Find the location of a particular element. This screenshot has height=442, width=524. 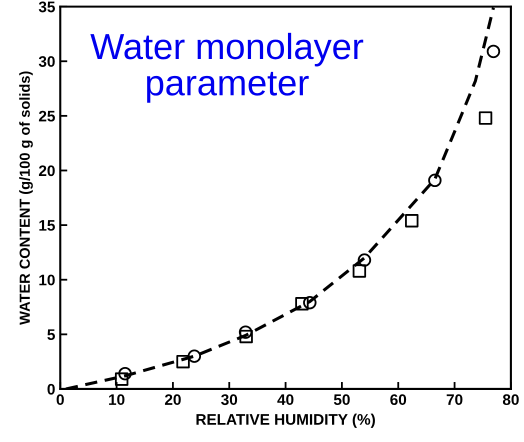

y-tick-label: 5 is located at coordinates (51, 334).